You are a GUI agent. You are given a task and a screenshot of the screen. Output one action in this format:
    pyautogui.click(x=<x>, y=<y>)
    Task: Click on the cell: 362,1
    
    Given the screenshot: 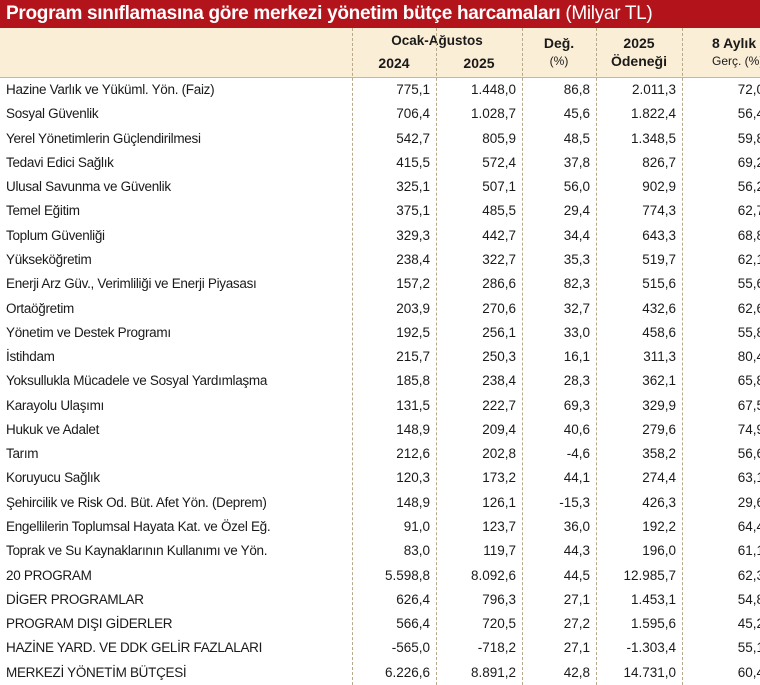 What is the action you would take?
    pyautogui.click(x=659, y=381)
    